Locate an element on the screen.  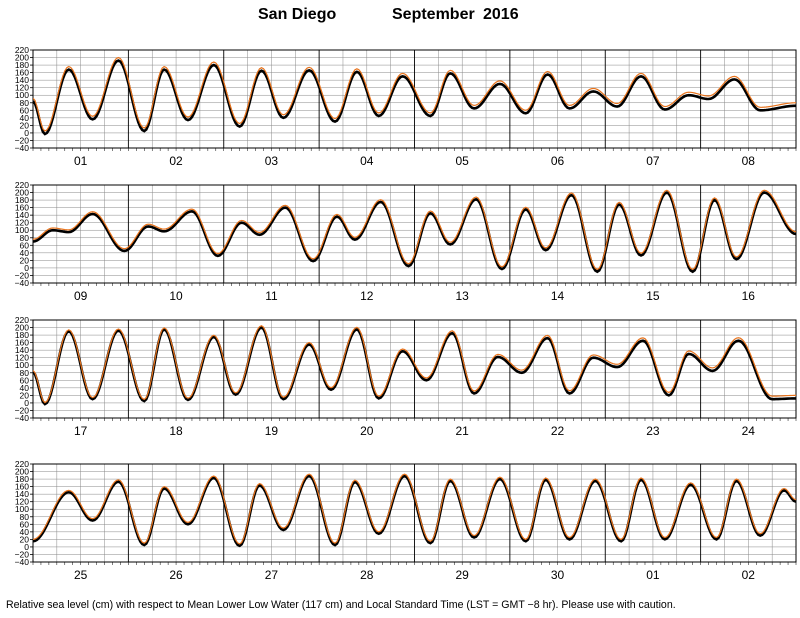
title-location: San Diego is located at coordinates (297, 14).